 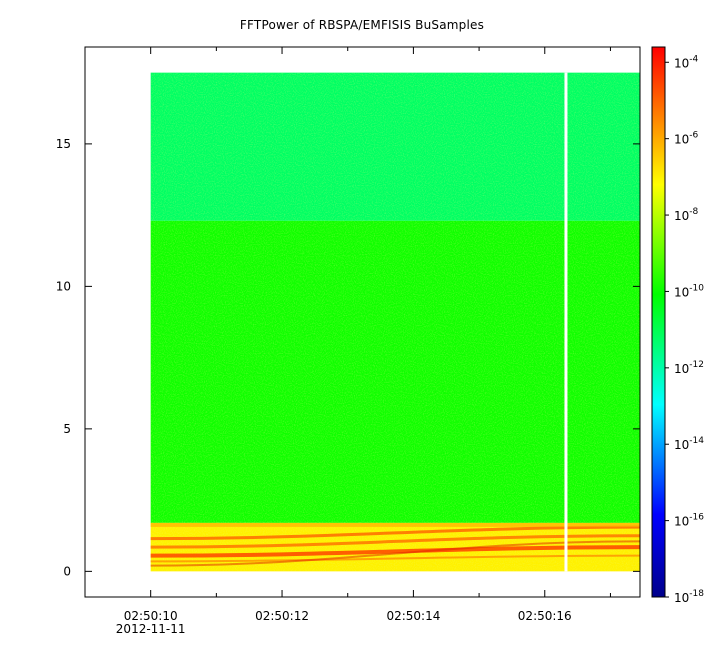 What do you see at coordinates (413, 616) in the screenshot?
I see `x-tick-label: 02:50:14` at bounding box center [413, 616].